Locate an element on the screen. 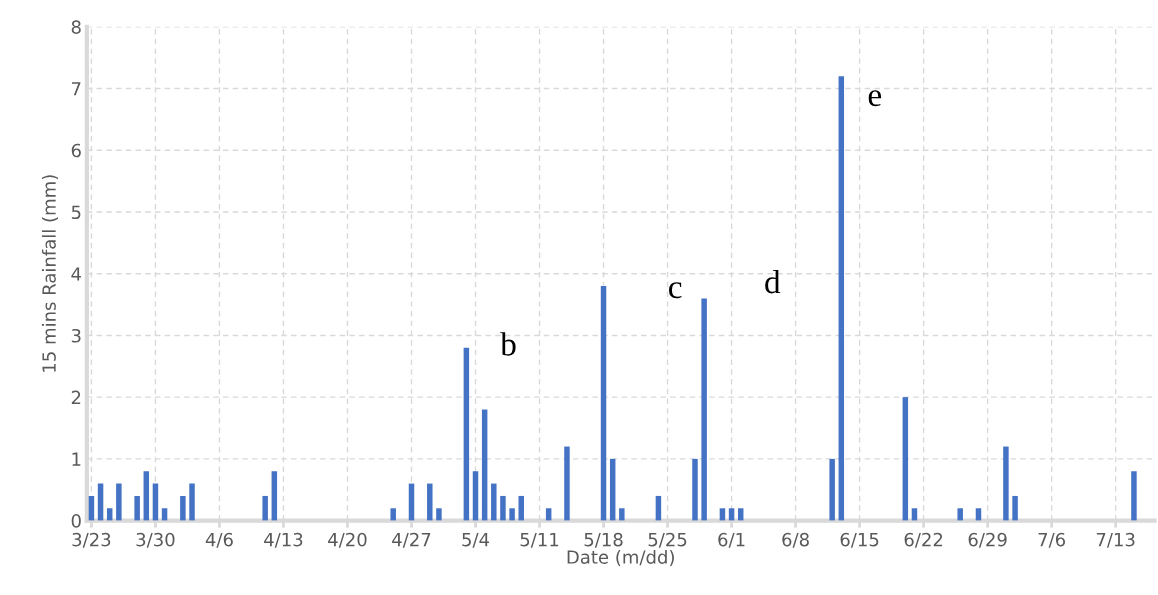 The image size is (1158, 595). y-tick-label: 5 is located at coordinates (76, 212).